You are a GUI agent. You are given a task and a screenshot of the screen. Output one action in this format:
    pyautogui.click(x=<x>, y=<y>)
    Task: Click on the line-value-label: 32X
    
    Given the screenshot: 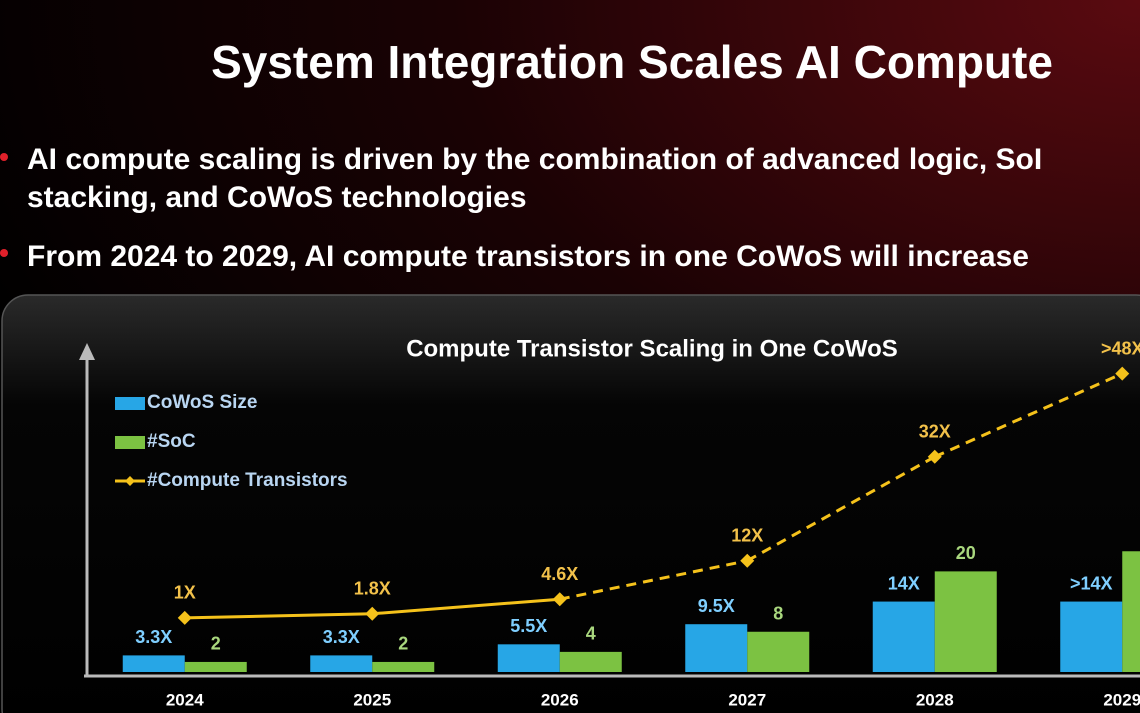 What is the action you would take?
    pyautogui.click(x=935, y=432)
    